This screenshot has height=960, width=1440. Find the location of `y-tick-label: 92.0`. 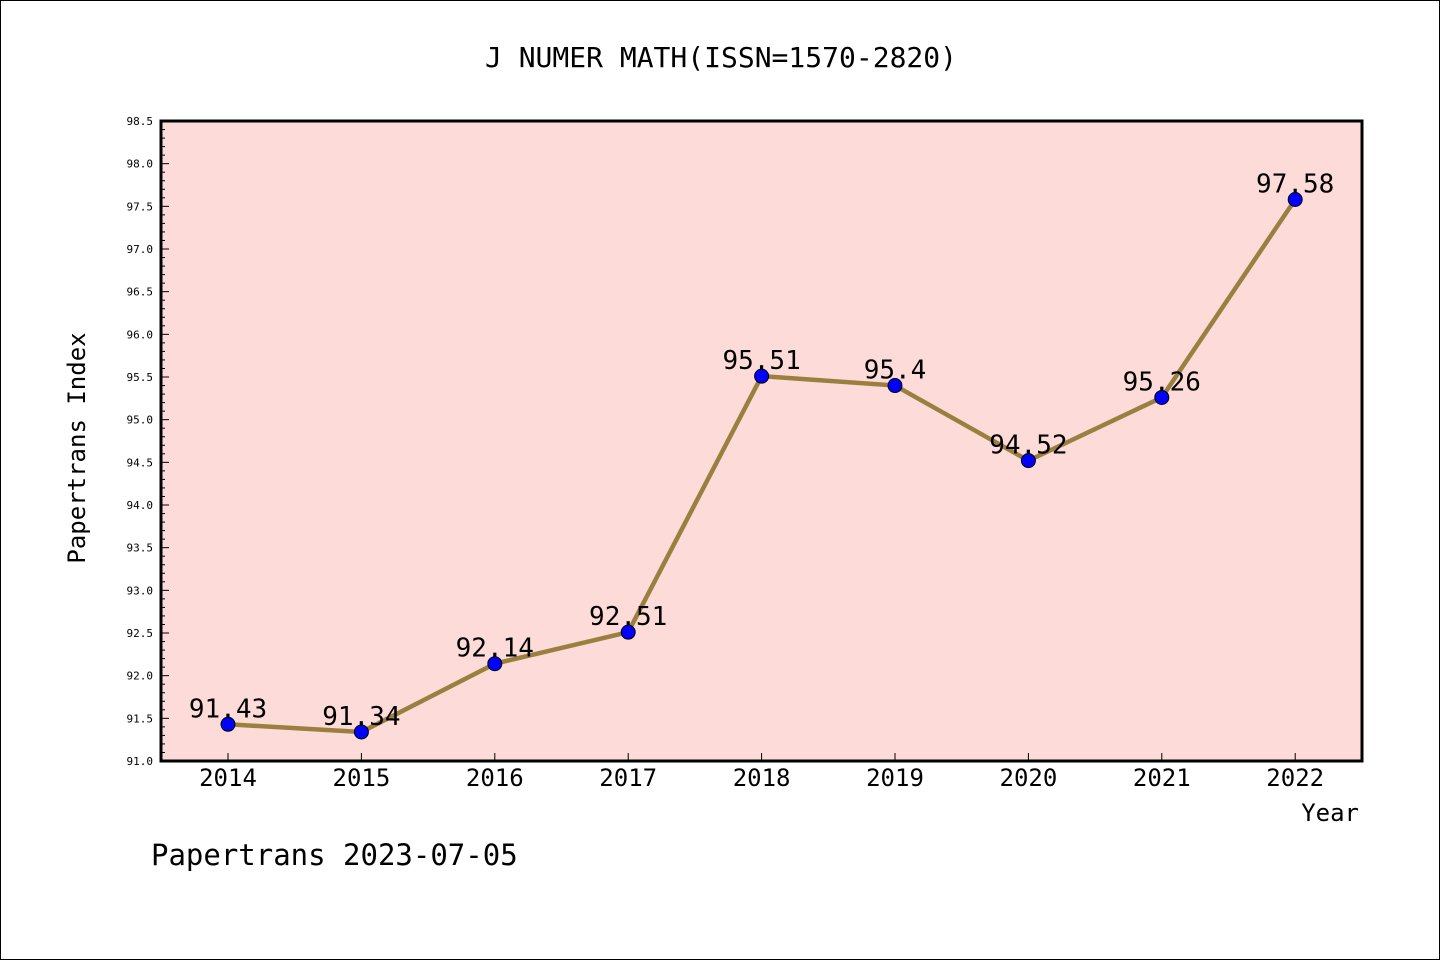

y-tick-label: 92.0 is located at coordinates (140, 676).